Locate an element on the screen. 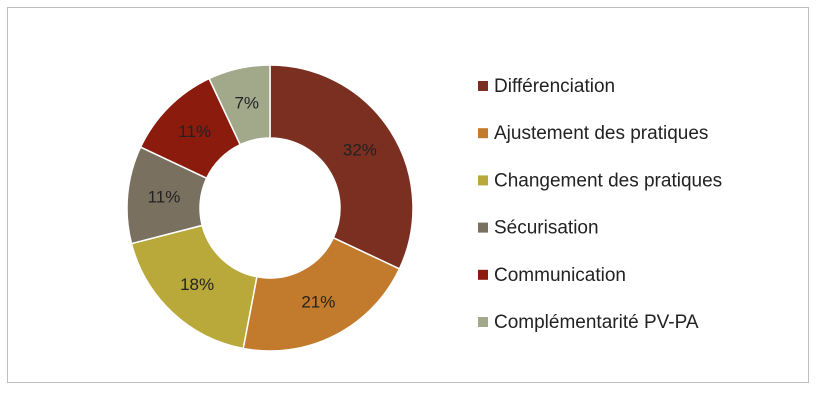  legend-label: Sécurisation is located at coordinates (546, 228).